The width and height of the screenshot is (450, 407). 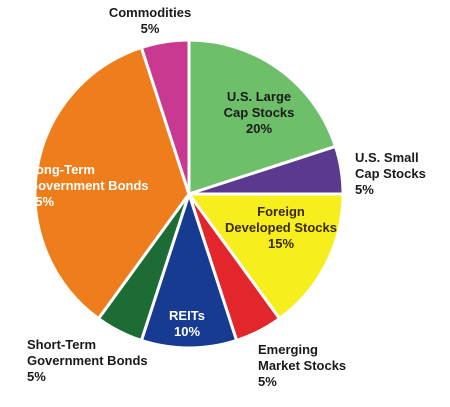 What do you see at coordinates (288, 349) in the screenshot?
I see `slice-name-label: Emerging` at bounding box center [288, 349].